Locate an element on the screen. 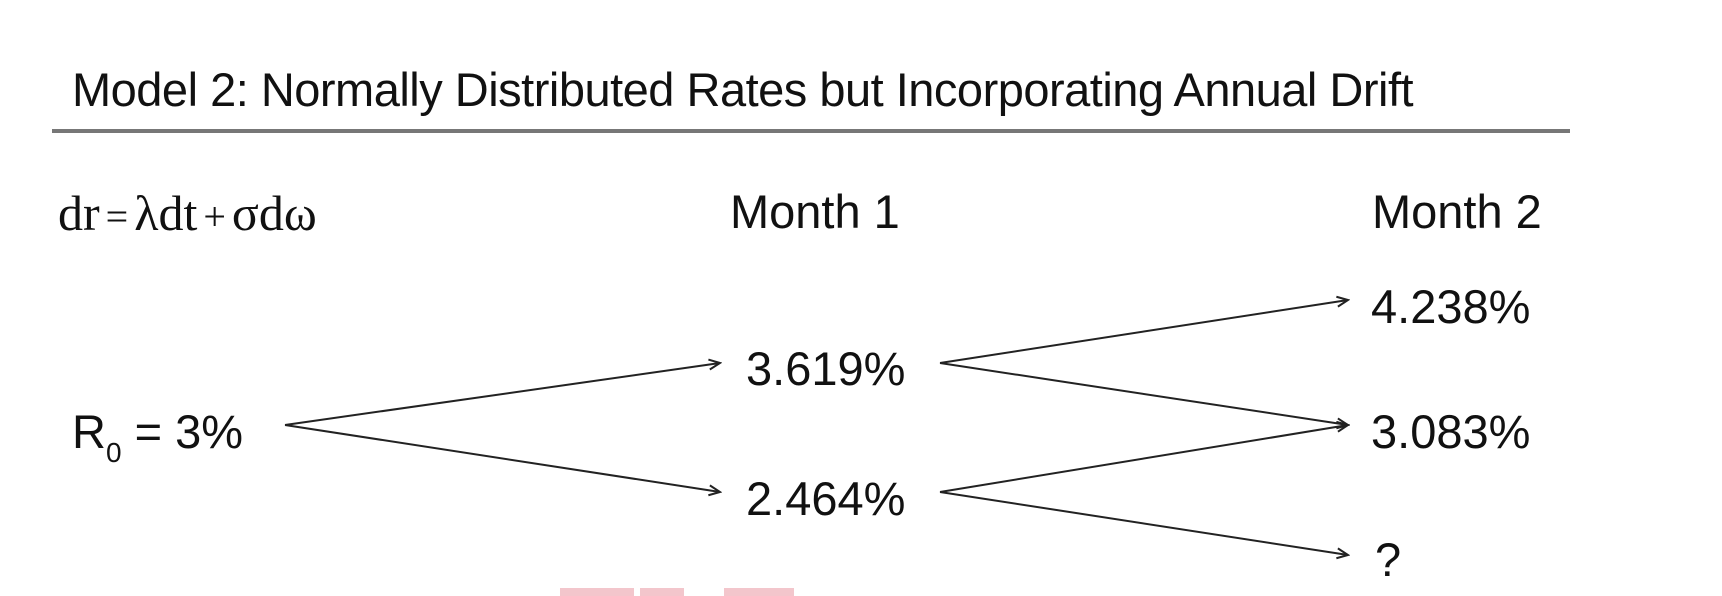 This screenshot has width=1722, height=596. formula-shock-term: σdω is located at coordinates (274, 213).